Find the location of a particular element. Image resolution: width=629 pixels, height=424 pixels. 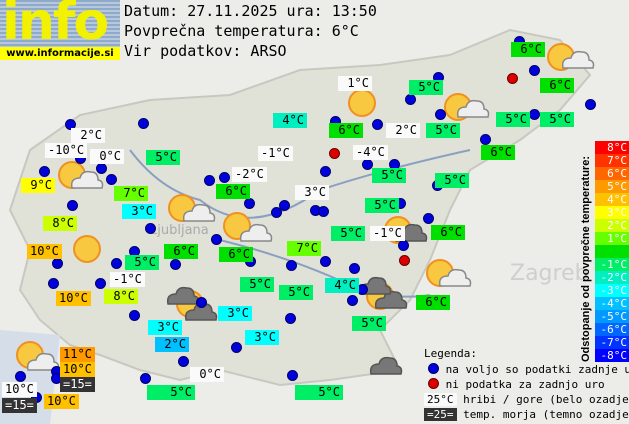

dark-cloud-icon is located at coordinates (386, 365).